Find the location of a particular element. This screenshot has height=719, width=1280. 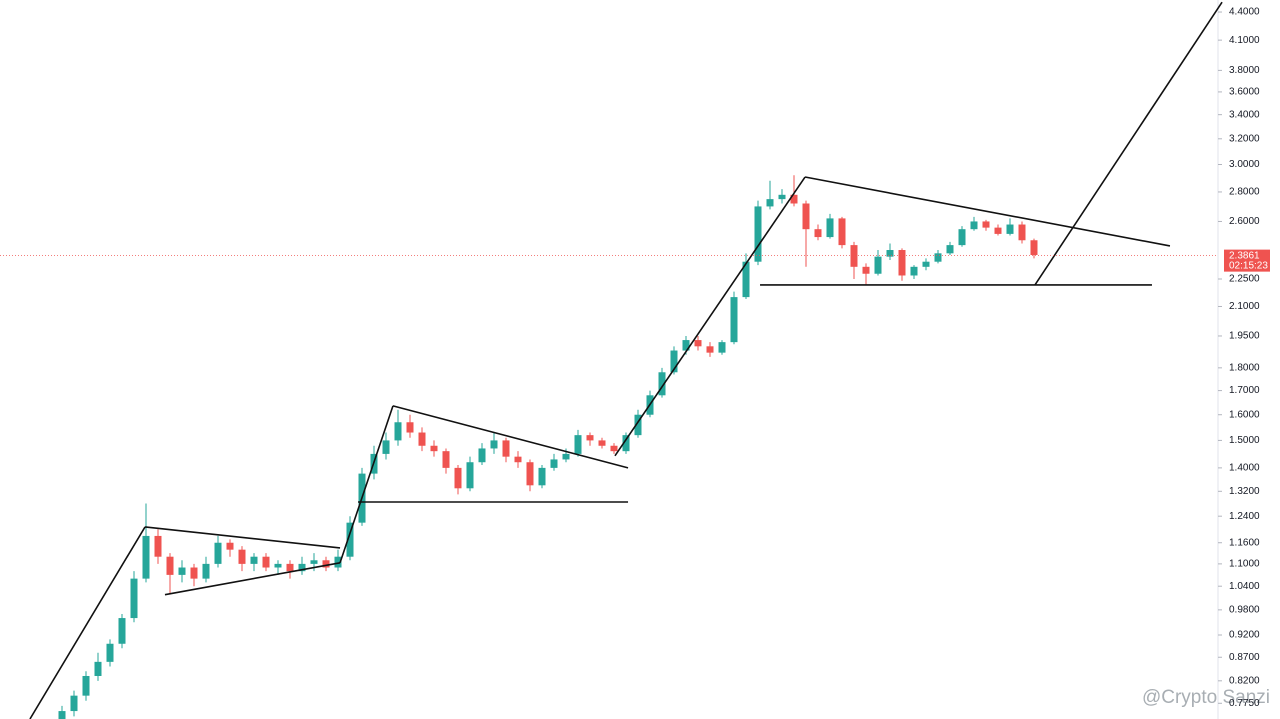

y-tick-label: 2.8000 is located at coordinates (1244, 192).